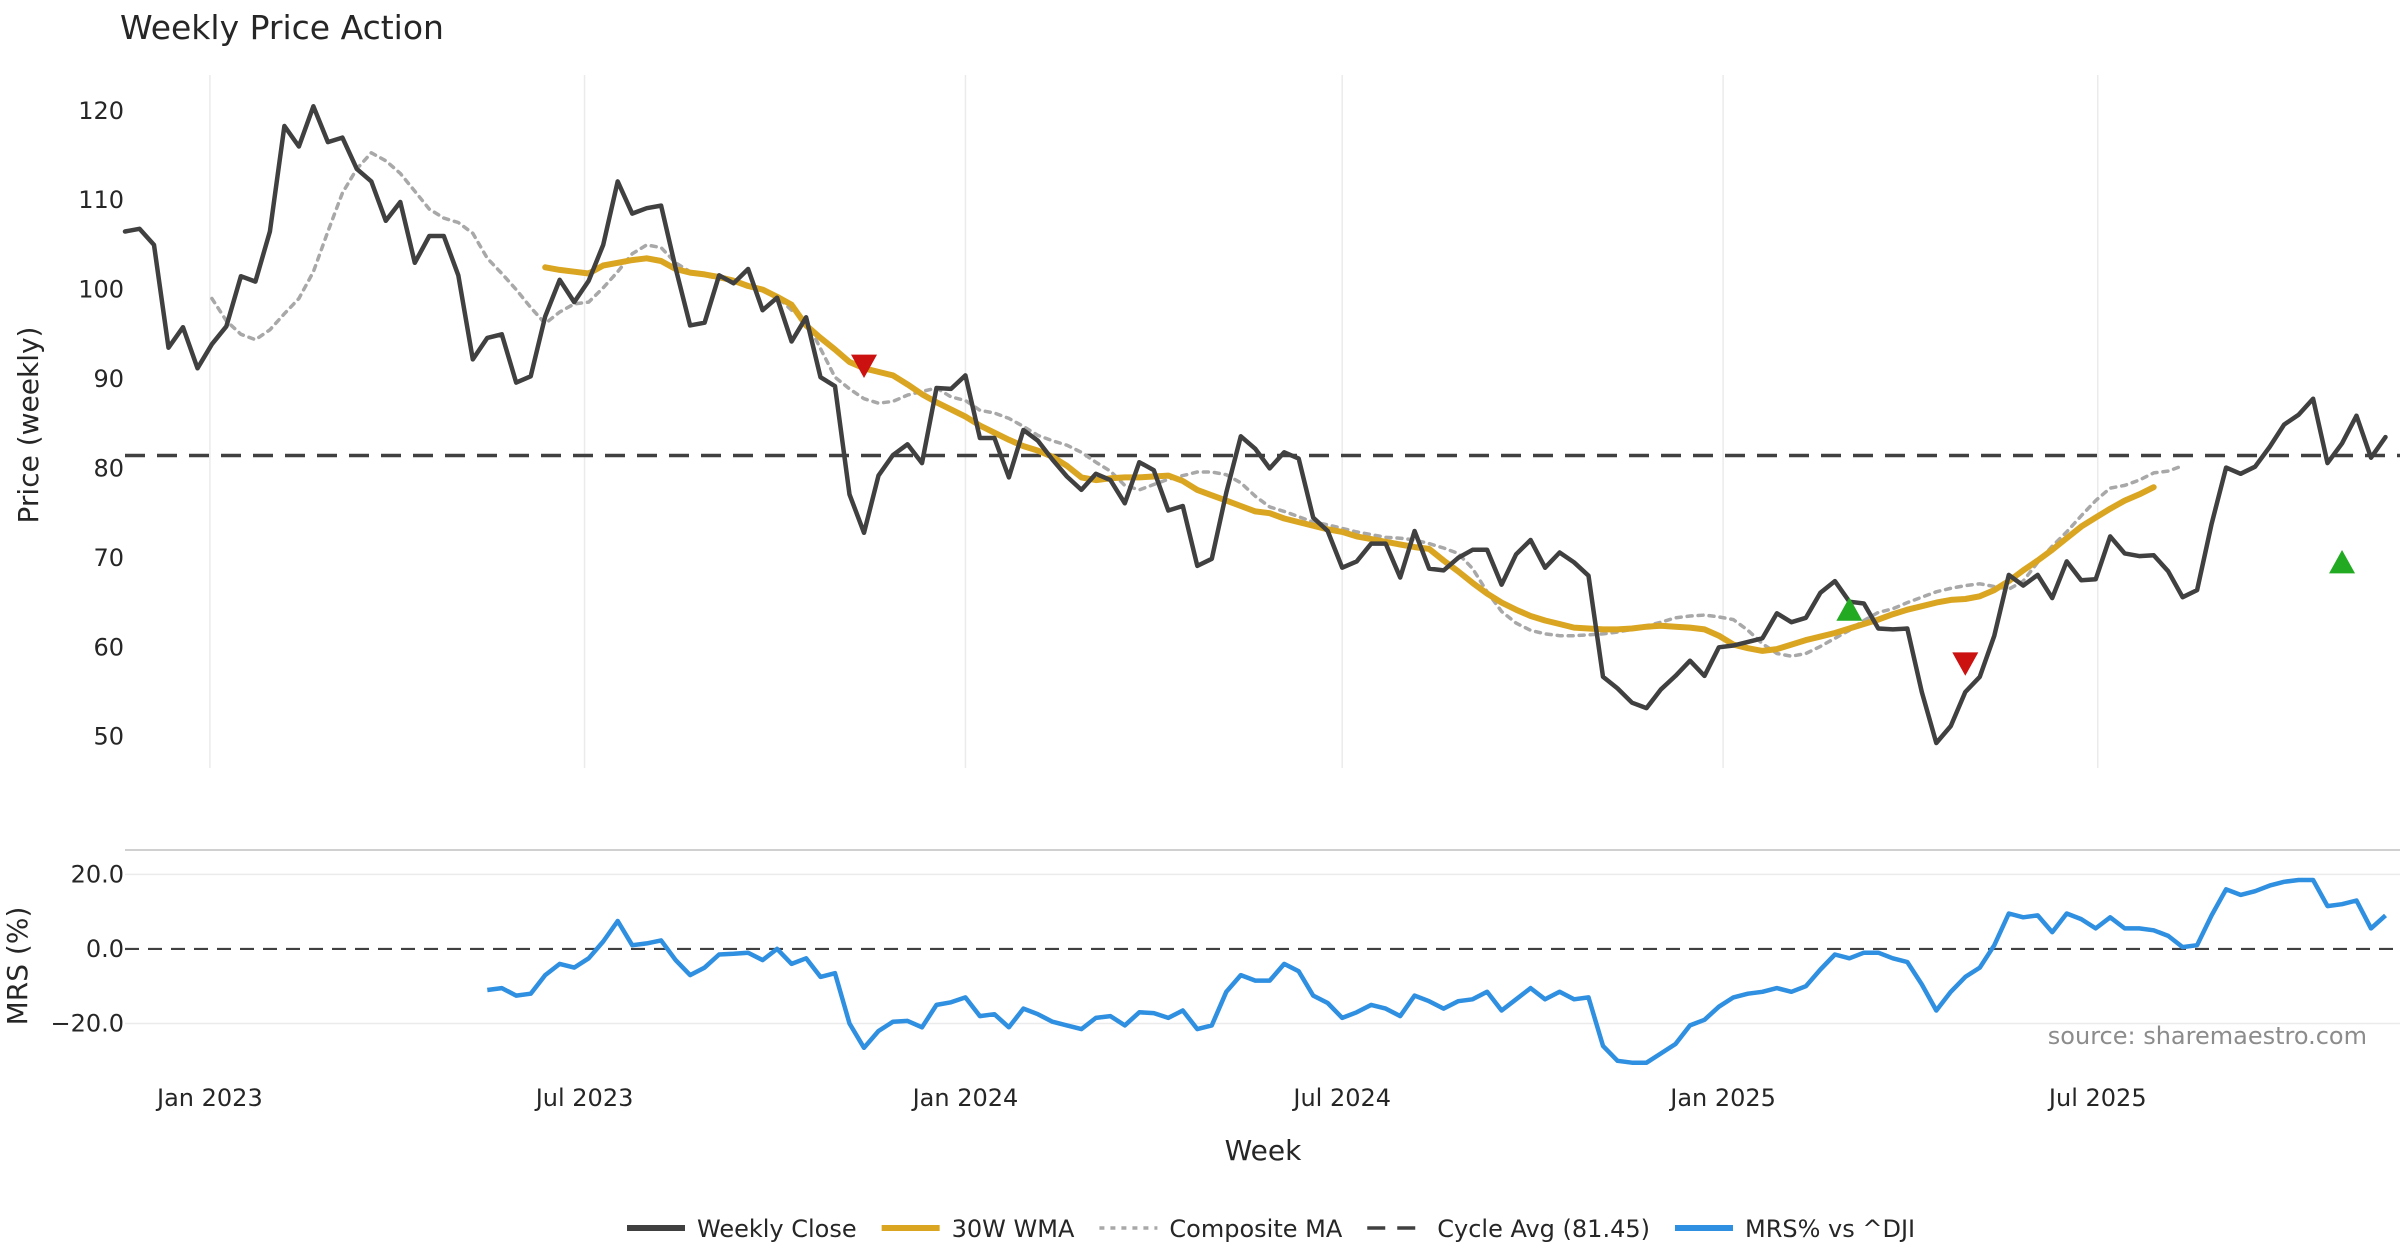 This screenshot has height=1260, width=2400. I want to click on x-tick-label: Jul 2025, so click(2097, 1098).